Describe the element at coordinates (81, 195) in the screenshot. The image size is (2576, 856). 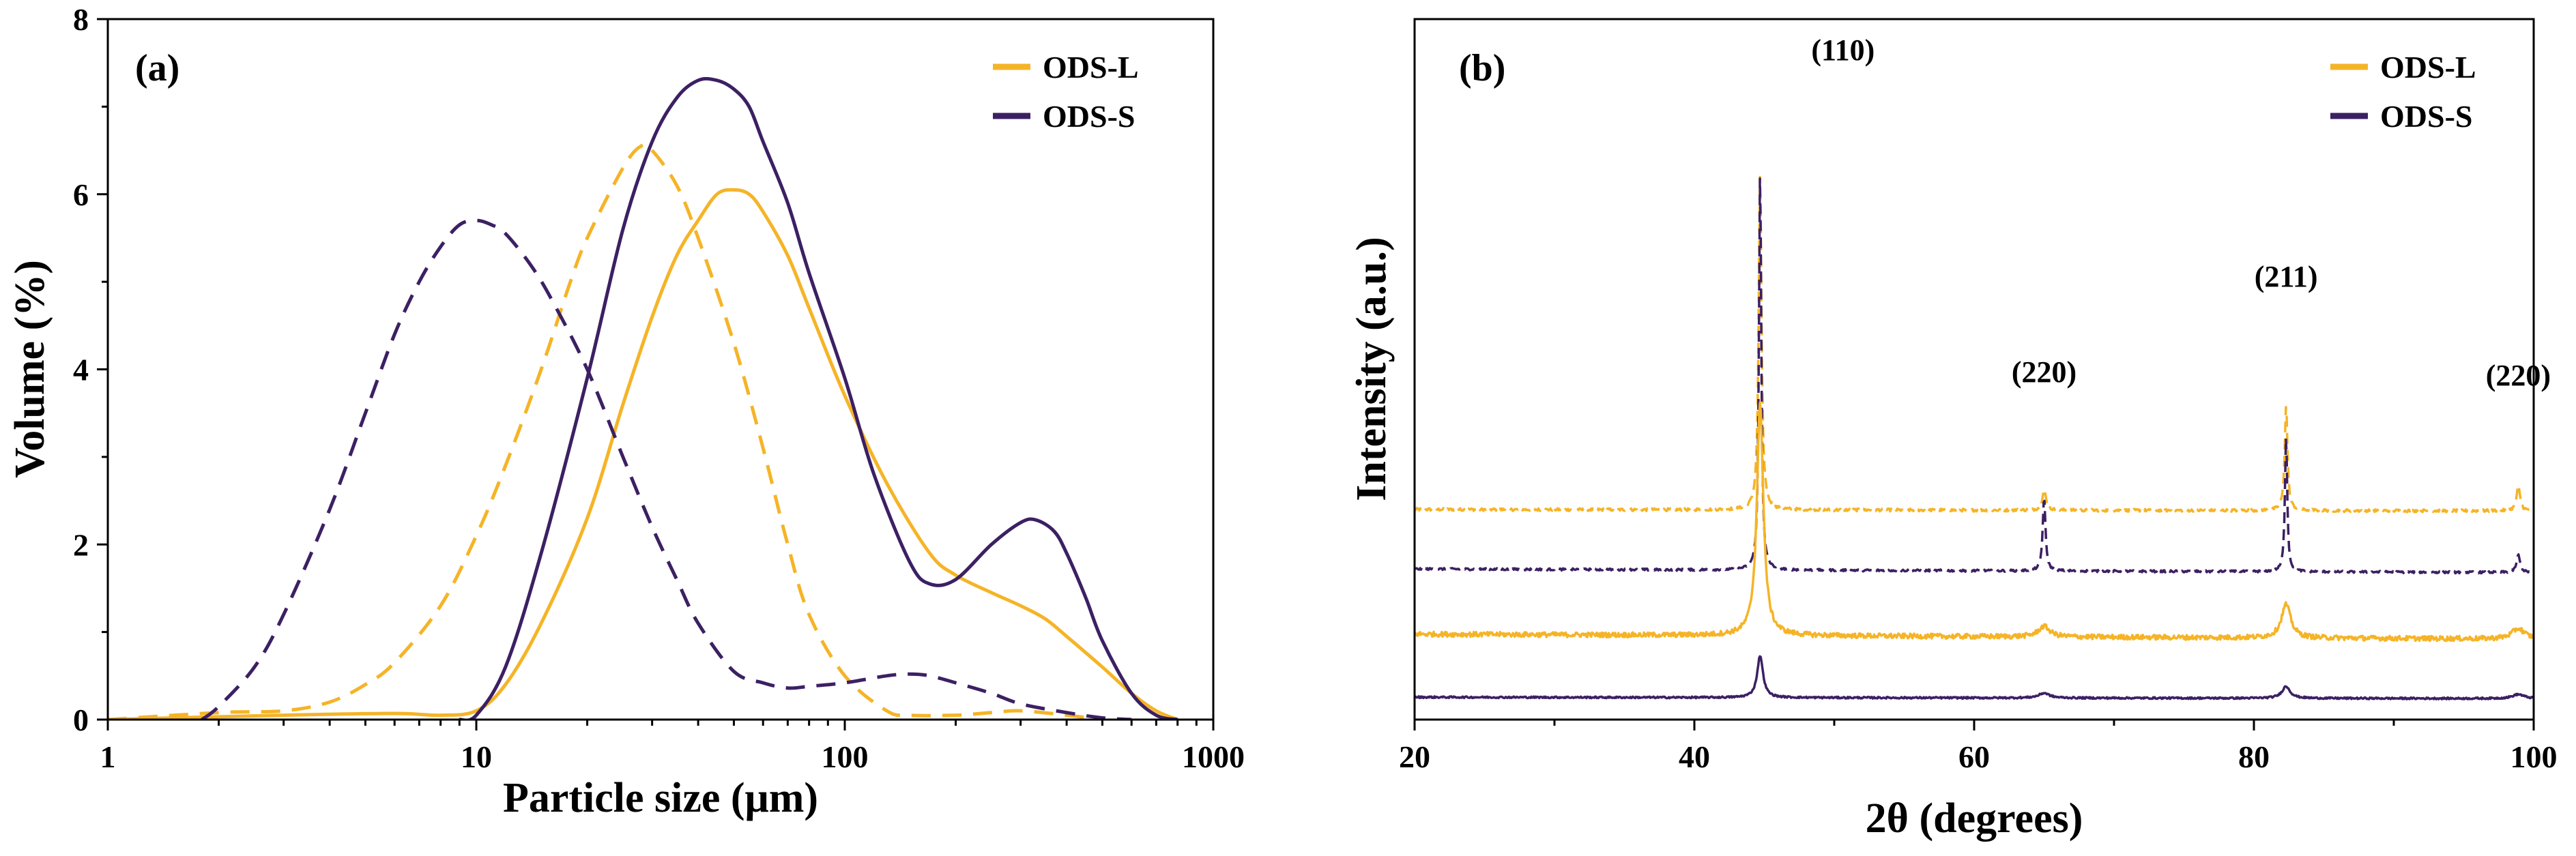
I see `panel-a-y-tick-label: 6` at that location.